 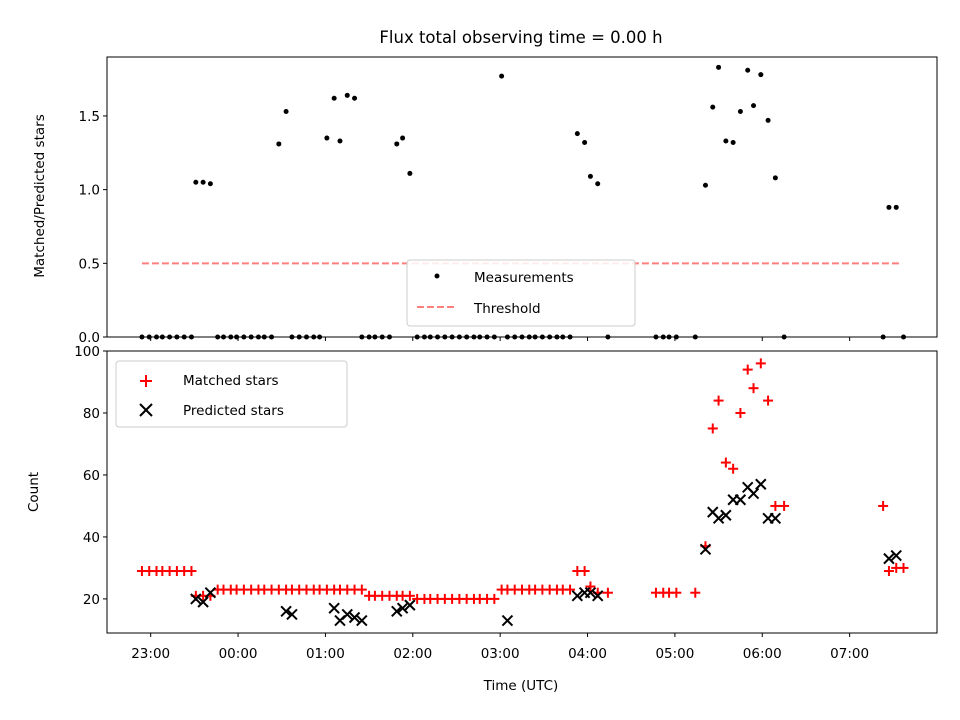 I want to click on ratio-y-ticks: 0.0 0.5 1.0 1.5, so click(x=93, y=227).